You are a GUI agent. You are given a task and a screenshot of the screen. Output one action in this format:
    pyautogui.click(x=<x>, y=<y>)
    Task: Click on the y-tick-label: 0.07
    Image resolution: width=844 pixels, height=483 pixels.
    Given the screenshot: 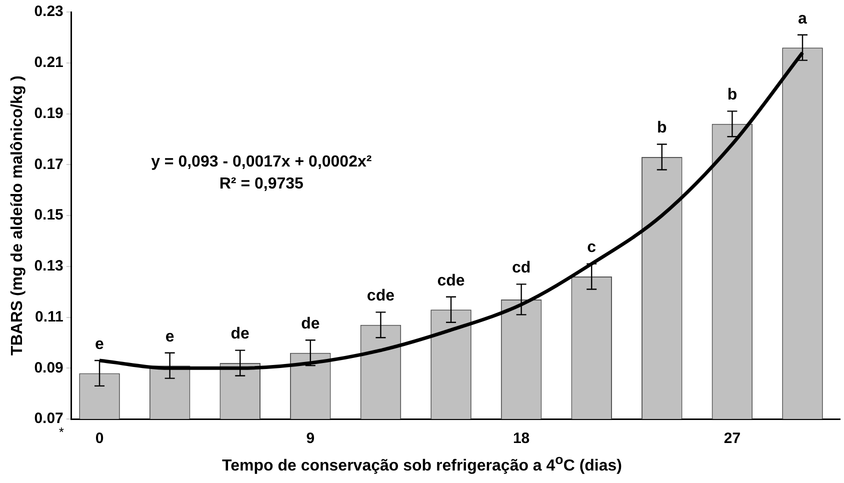 What is the action you would take?
    pyautogui.click(x=49, y=419)
    